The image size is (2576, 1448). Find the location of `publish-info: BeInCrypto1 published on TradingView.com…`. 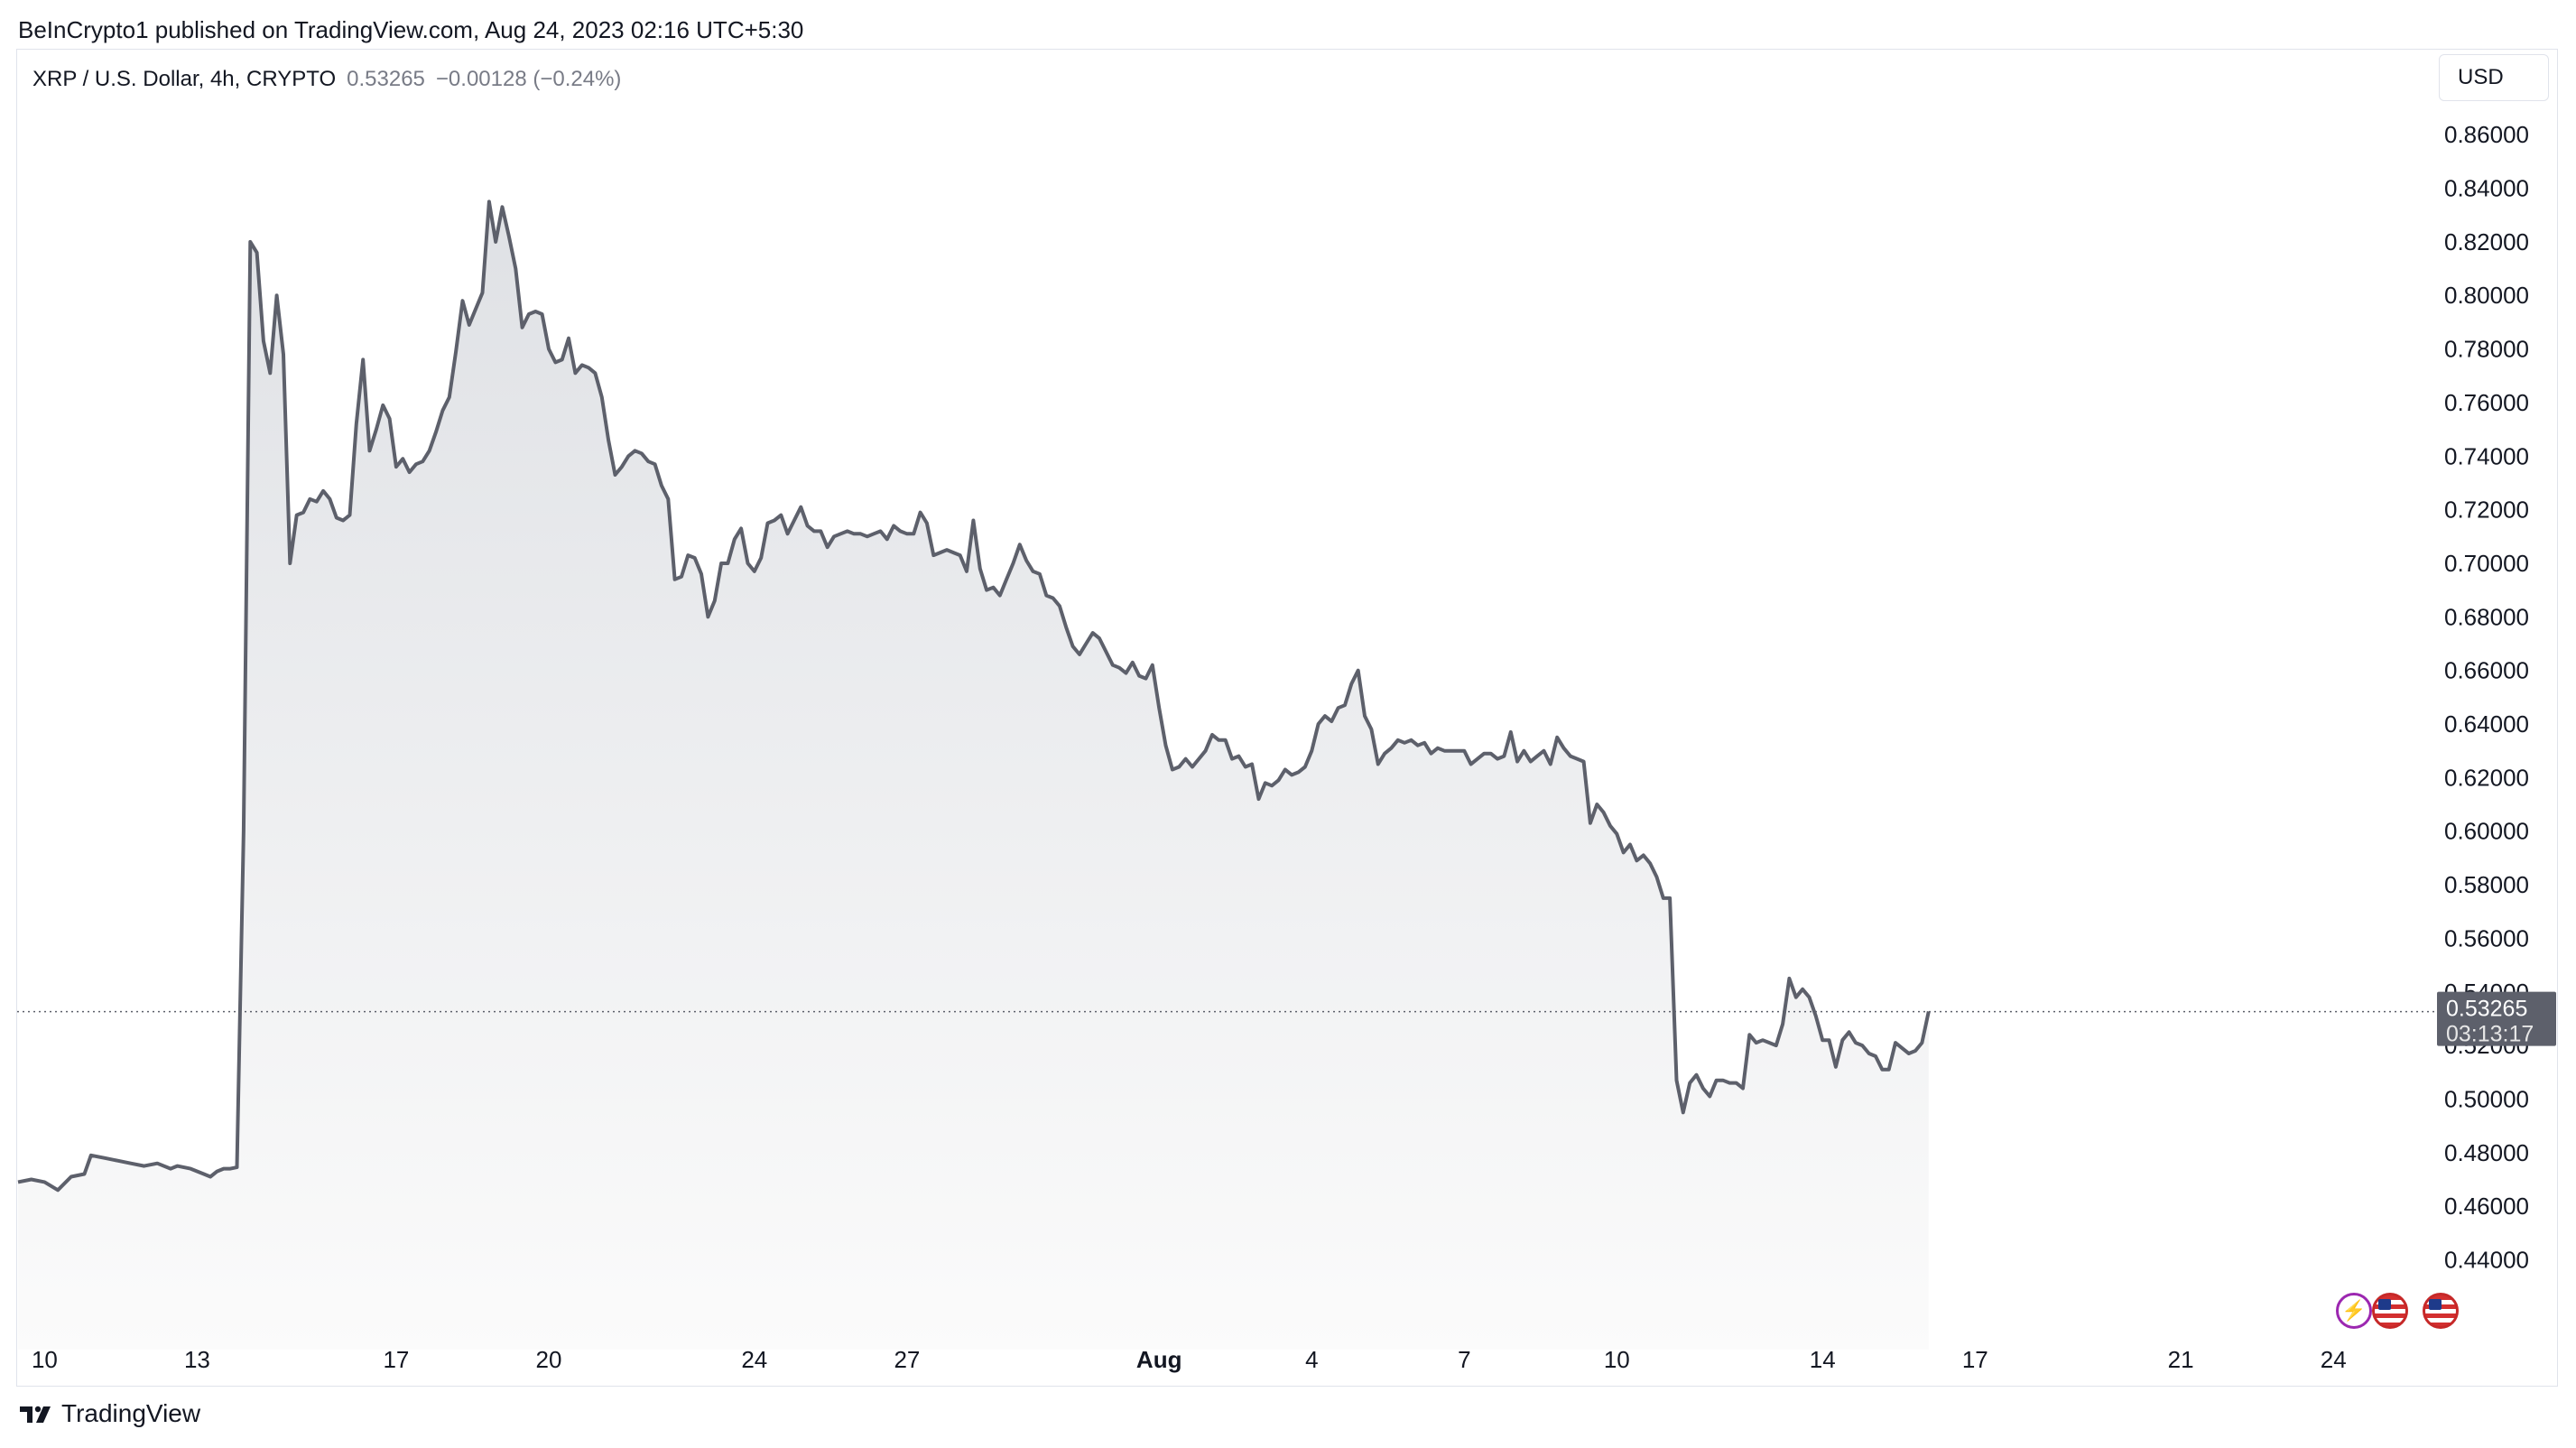

publish-info: BeInCrypto1 published on TradingView.com… is located at coordinates (411, 29).